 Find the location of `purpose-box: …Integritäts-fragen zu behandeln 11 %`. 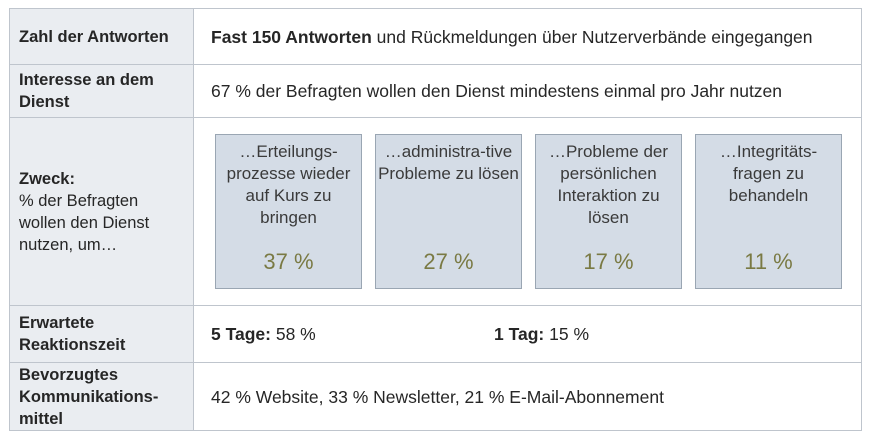

purpose-box: …Integritäts-fragen zu behandeln 11 % is located at coordinates (768, 211).